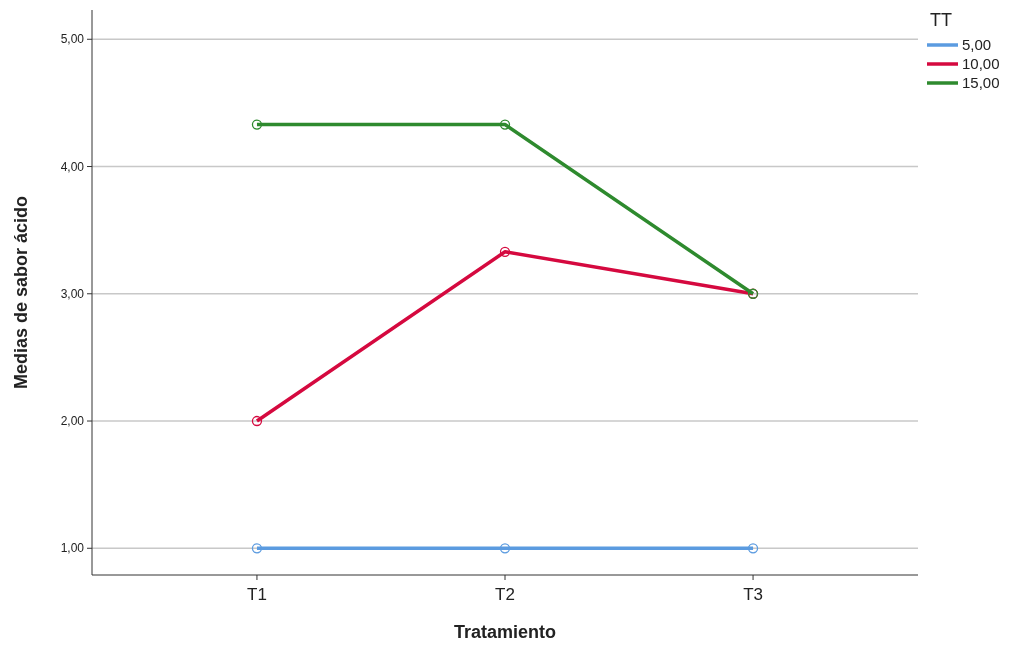  What do you see at coordinates (72, 293) in the screenshot?
I see `y-tick-label: 3,00` at bounding box center [72, 293].